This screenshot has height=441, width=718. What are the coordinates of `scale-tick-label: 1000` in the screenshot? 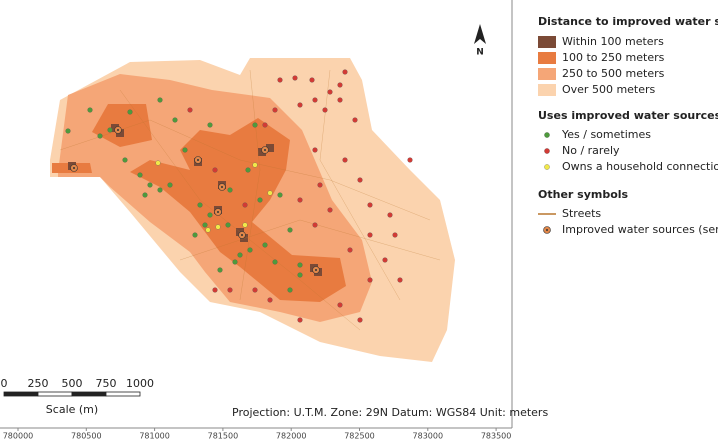 It's located at (140, 383).